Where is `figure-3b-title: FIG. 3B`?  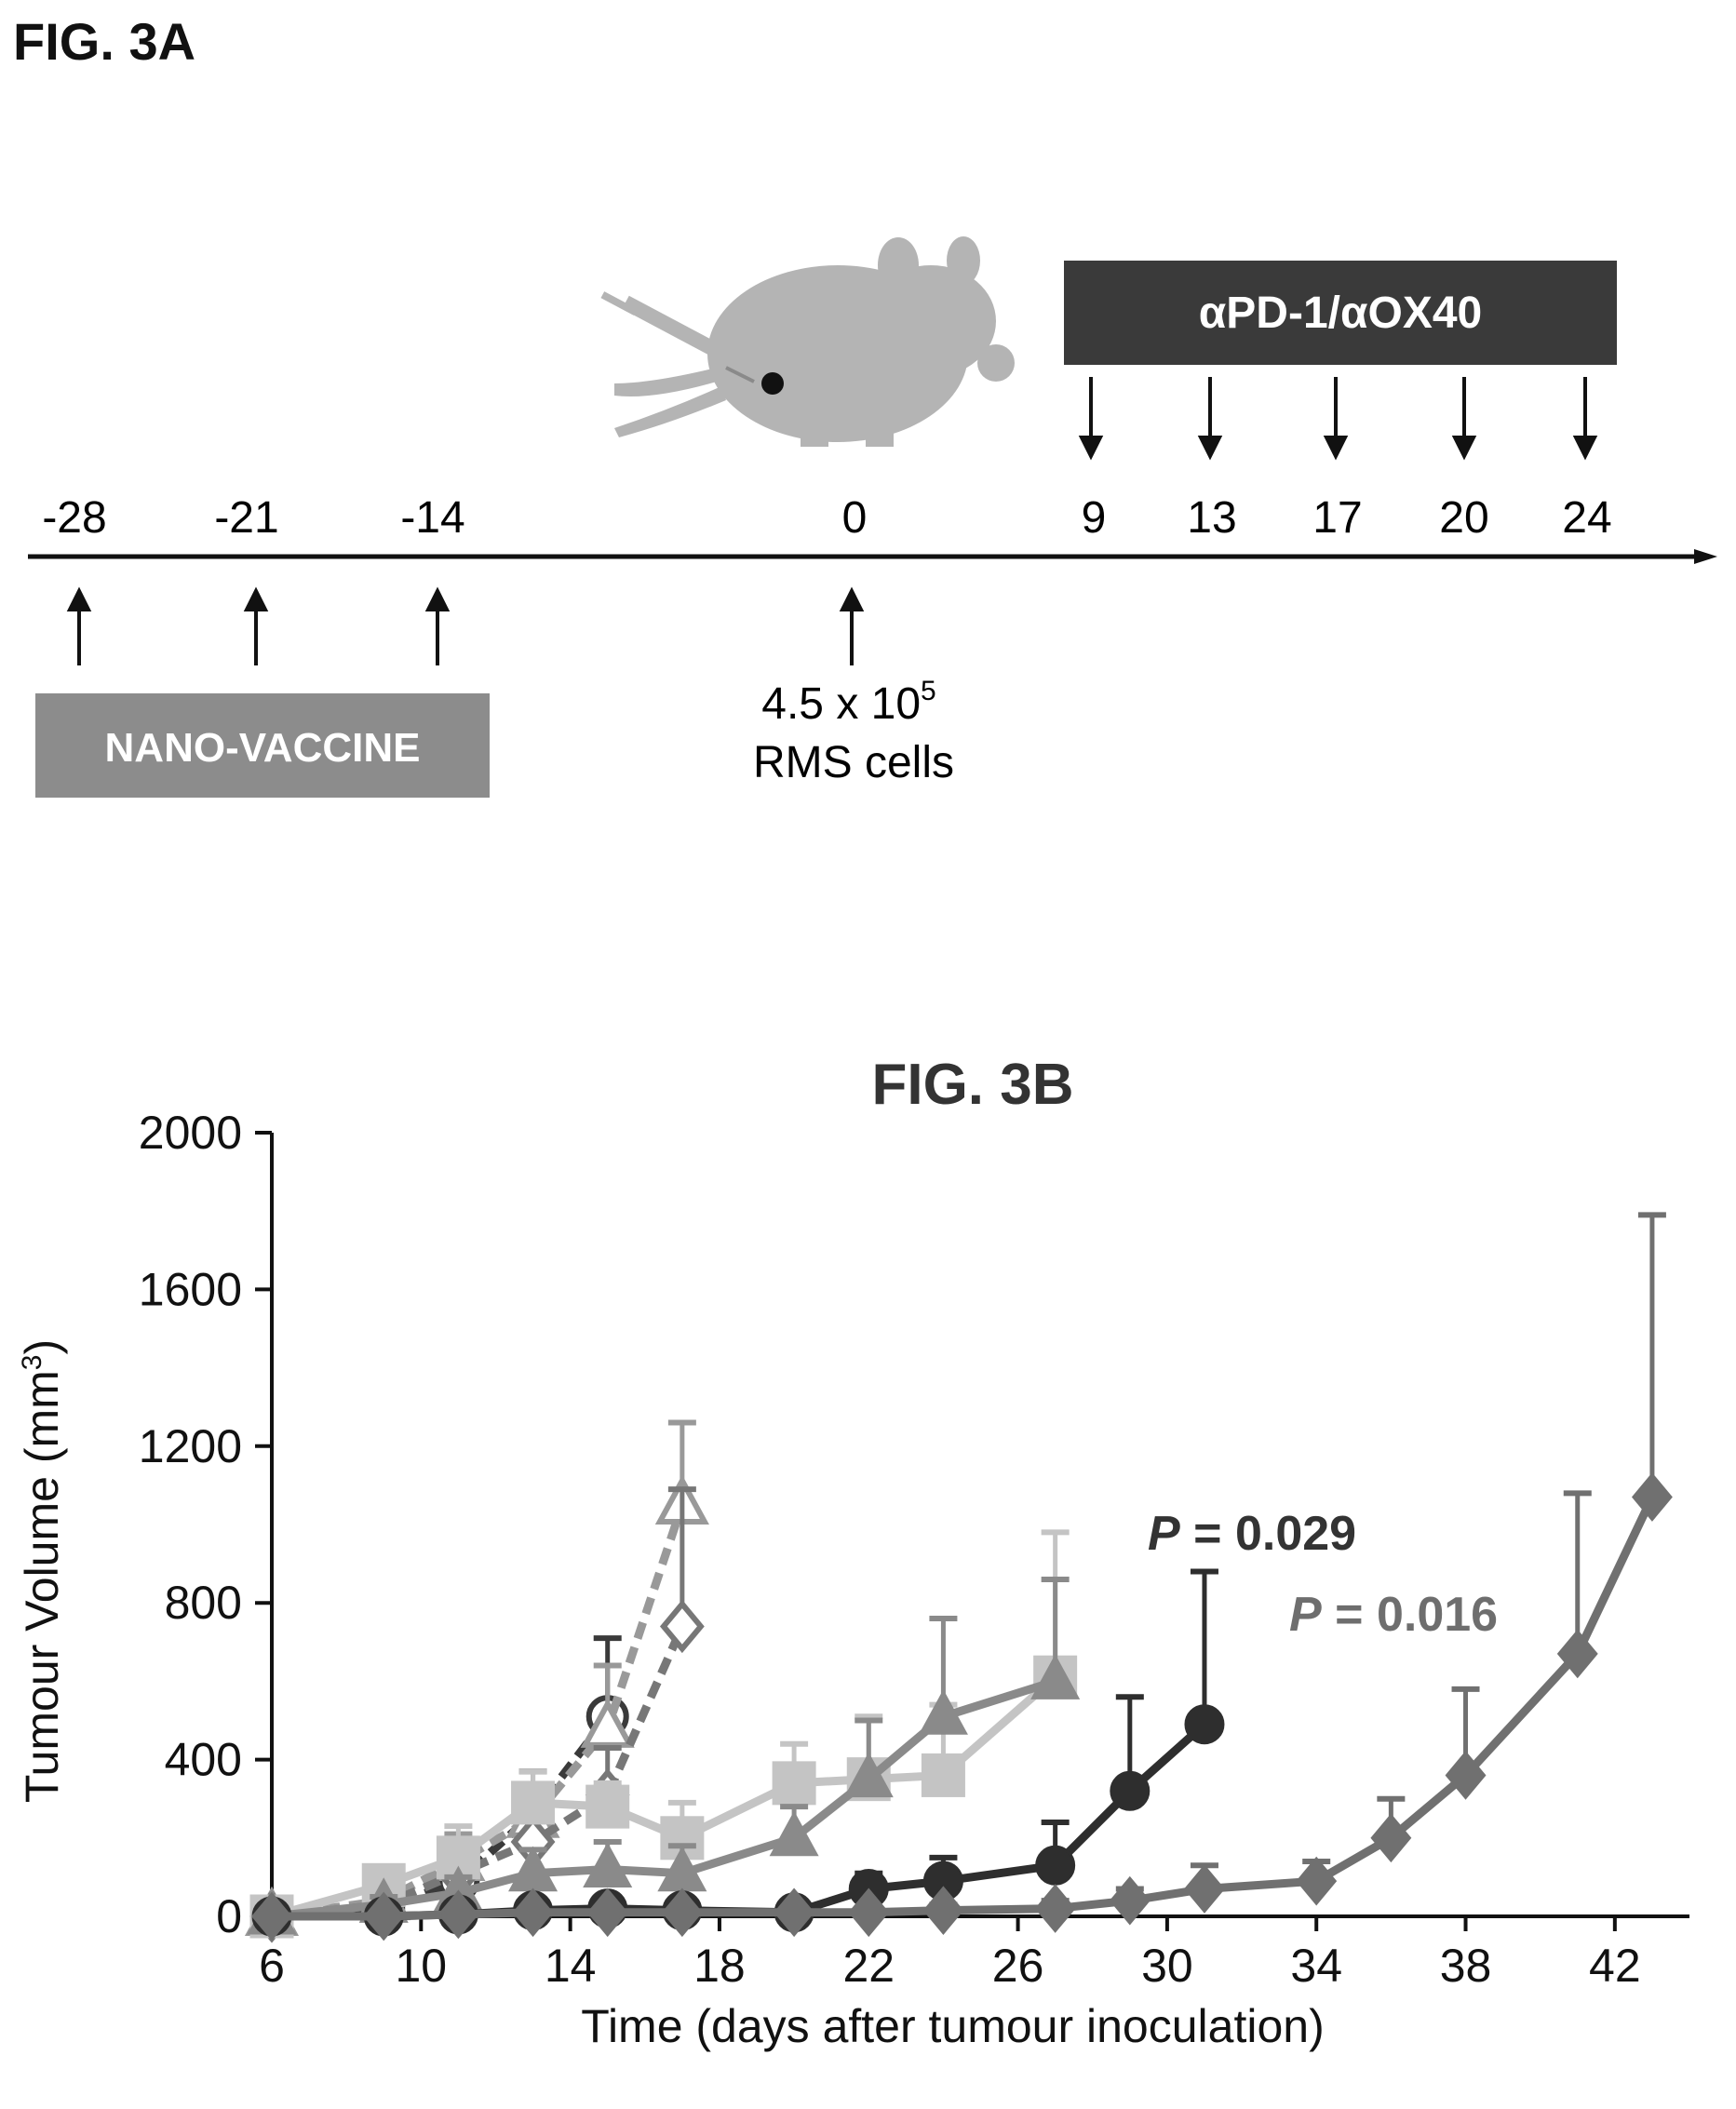 figure-3b-title: FIG. 3B is located at coordinates (973, 1085).